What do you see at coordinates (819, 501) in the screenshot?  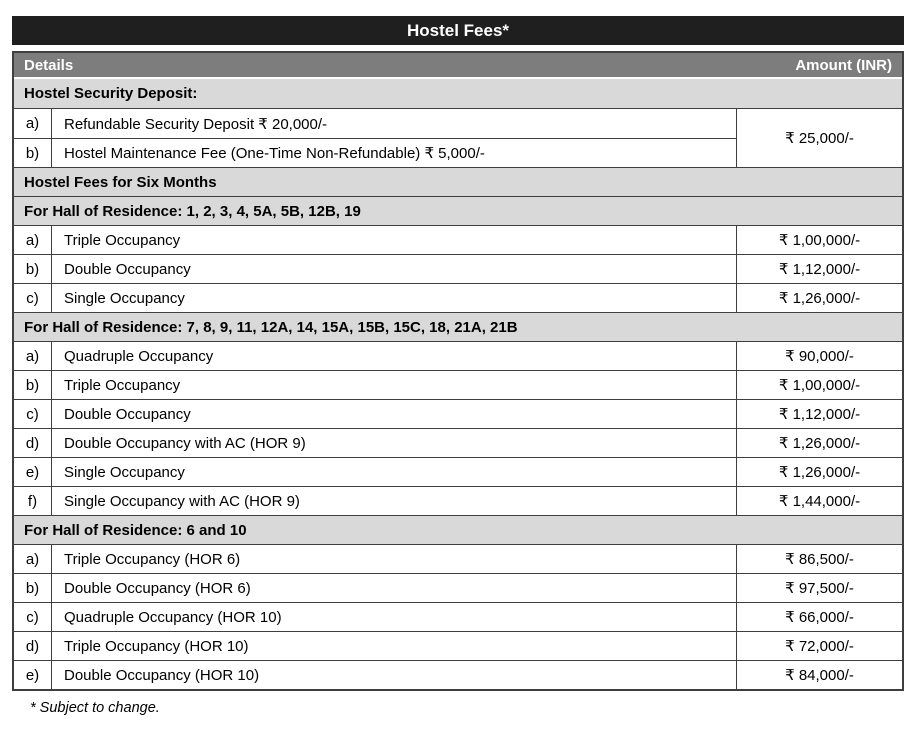 I see `row-amount: ₹ 1,44,000/-` at bounding box center [819, 501].